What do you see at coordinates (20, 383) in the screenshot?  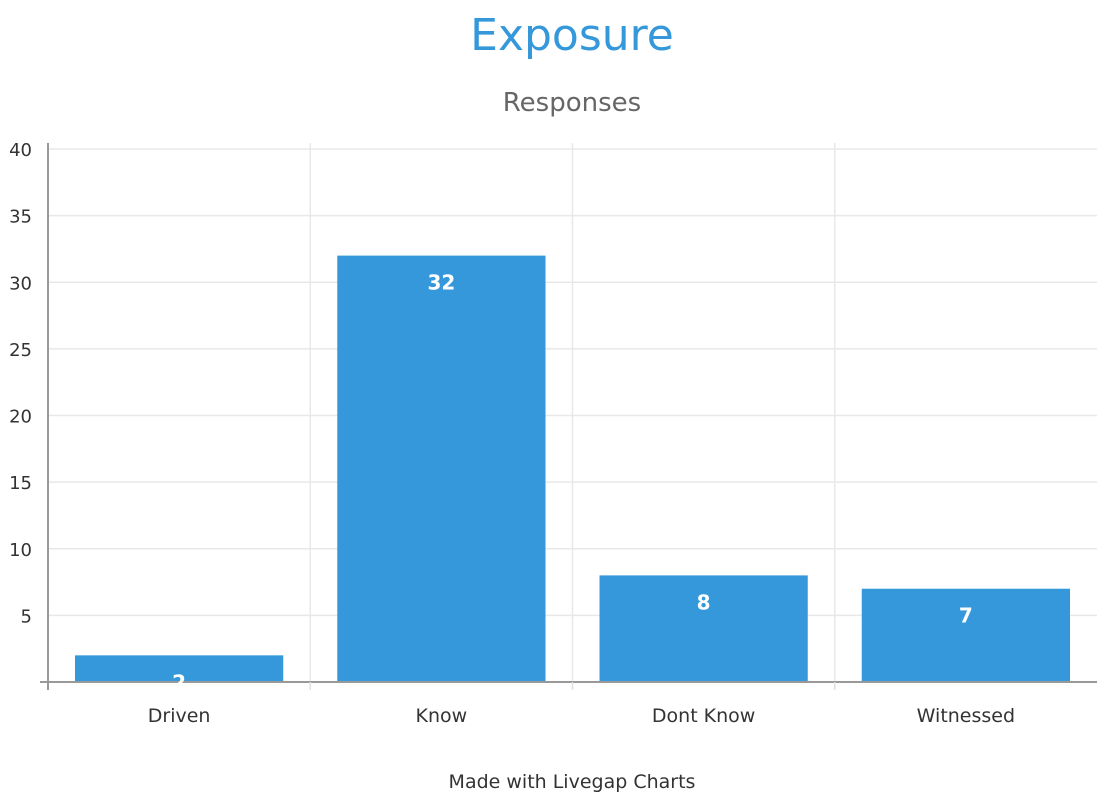 I see `y-axis-ticks: 5 10 15 20 25 30 35 40` at bounding box center [20, 383].